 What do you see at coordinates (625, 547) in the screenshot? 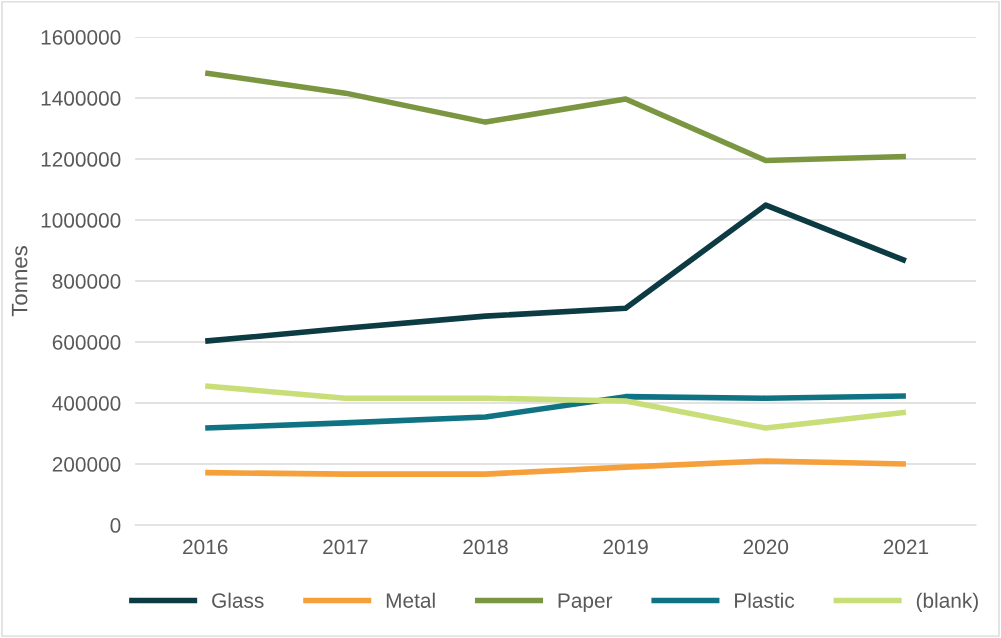
I see `x-tick-label: 2019` at bounding box center [625, 547].